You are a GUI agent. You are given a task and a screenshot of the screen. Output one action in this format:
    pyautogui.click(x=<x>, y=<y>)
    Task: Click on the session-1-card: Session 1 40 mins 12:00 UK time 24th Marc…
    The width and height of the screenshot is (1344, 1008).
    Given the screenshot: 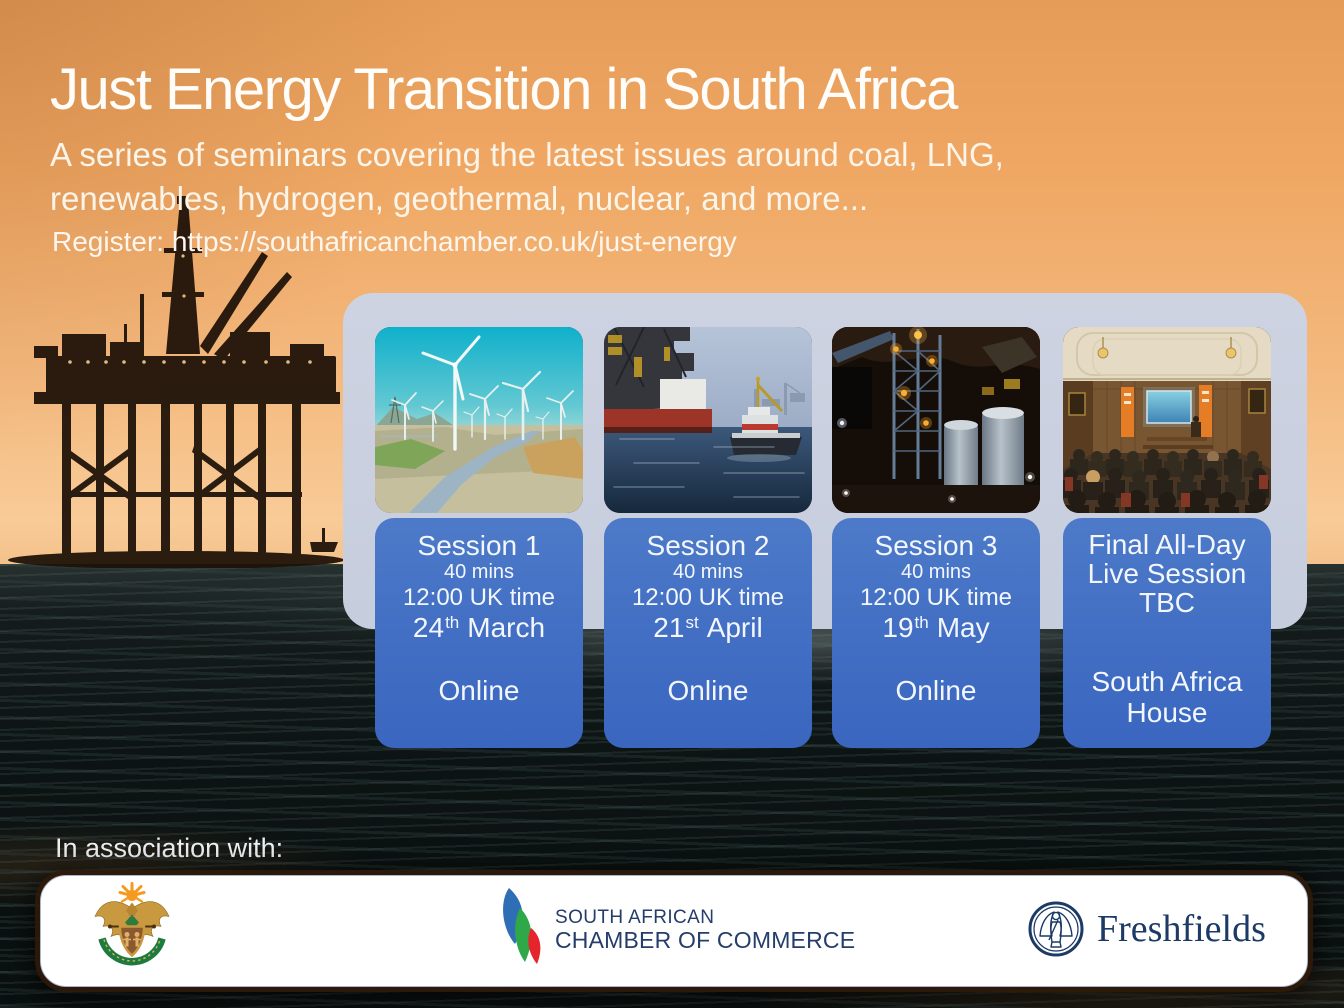 What is the action you would take?
    pyautogui.click(x=479, y=633)
    